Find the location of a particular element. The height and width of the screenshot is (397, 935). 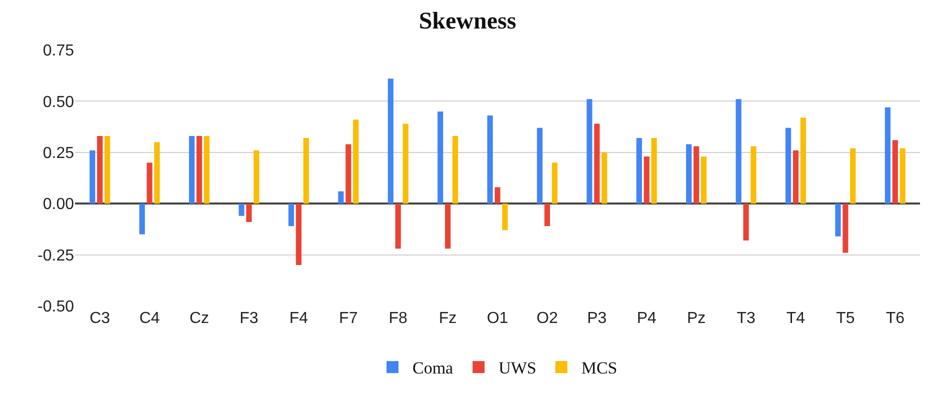

x-tick-label: F7 is located at coordinates (348, 318).